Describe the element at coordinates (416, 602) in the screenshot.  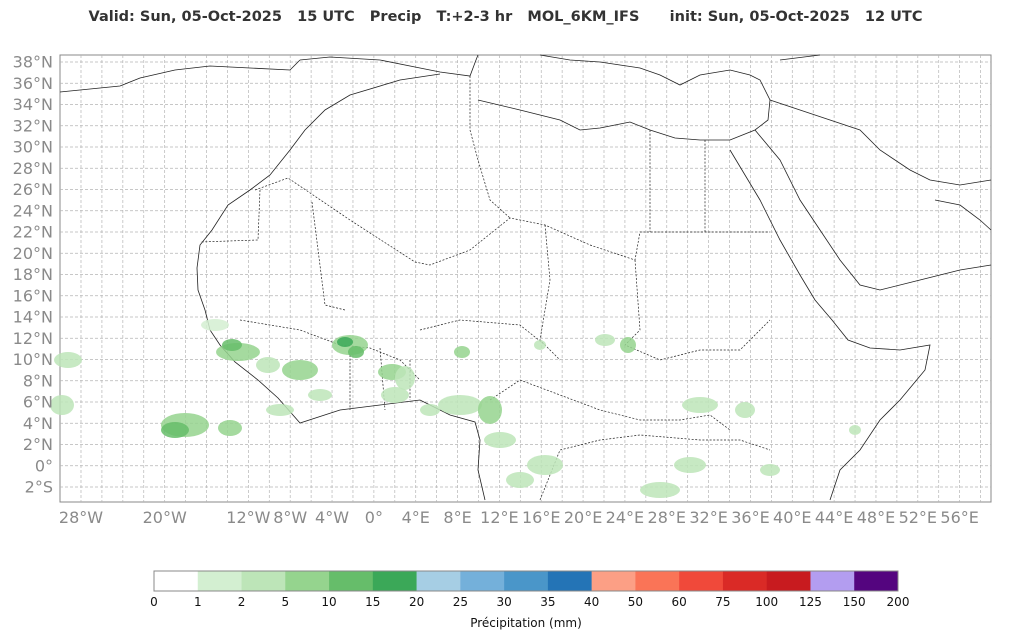
I see `colorbar-tick: 20` at that location.